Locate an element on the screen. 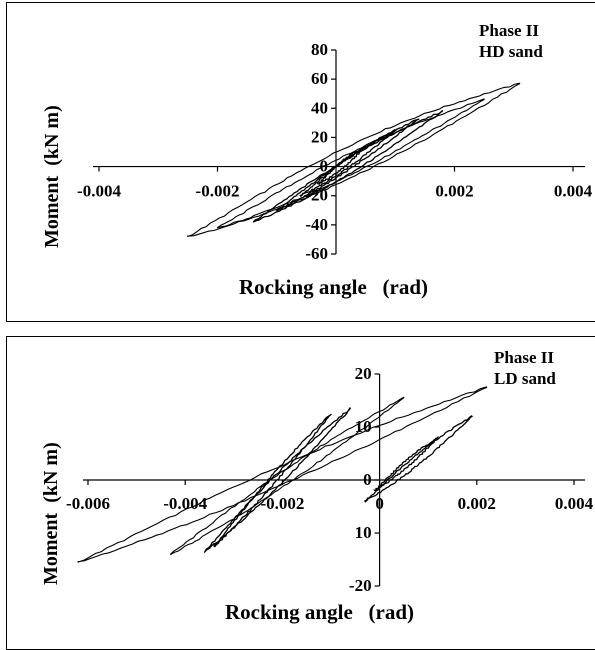  annotation-phase-ld: Phase II LD sand is located at coordinates (525, 368).